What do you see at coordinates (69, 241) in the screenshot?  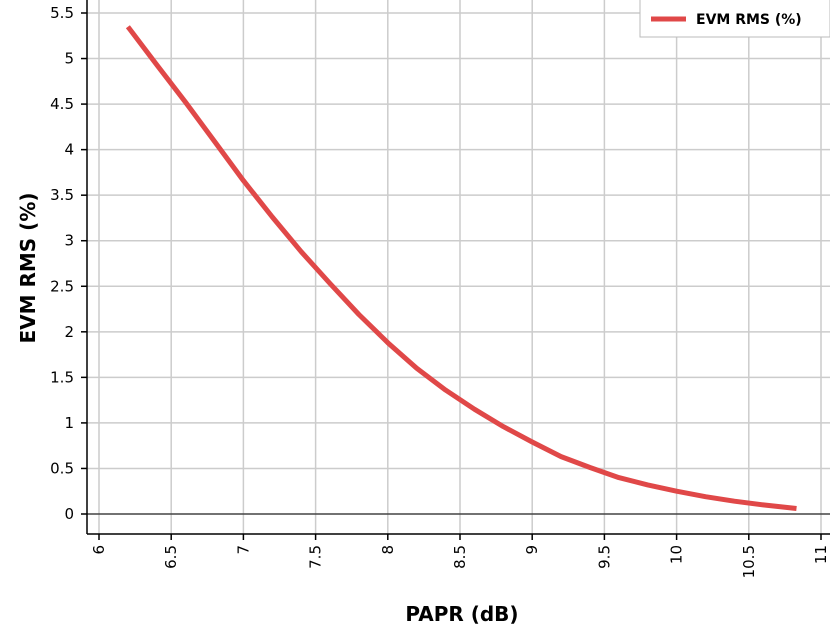 I see `y-tick-label: 3` at bounding box center [69, 241].